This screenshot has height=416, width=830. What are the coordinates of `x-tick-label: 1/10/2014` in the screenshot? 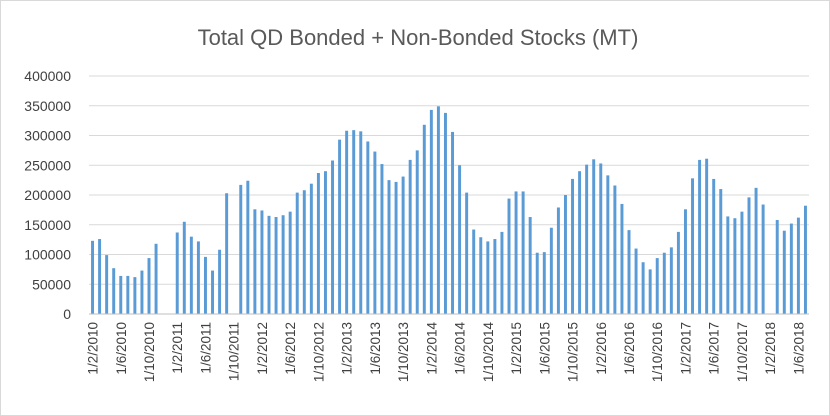 It's located at (488, 352).